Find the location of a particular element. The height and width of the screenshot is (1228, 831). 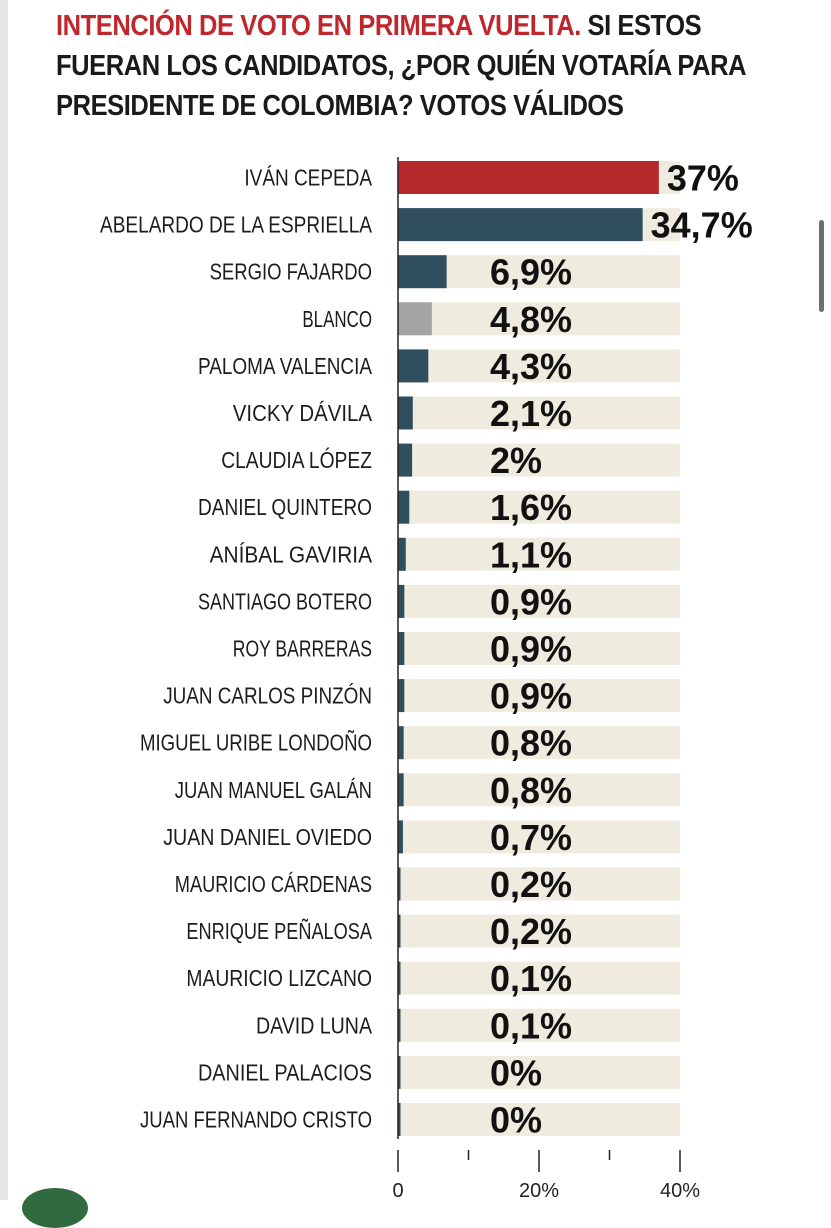

candidate-label: JUAN MANUEL GALÁN is located at coordinates (273, 790).